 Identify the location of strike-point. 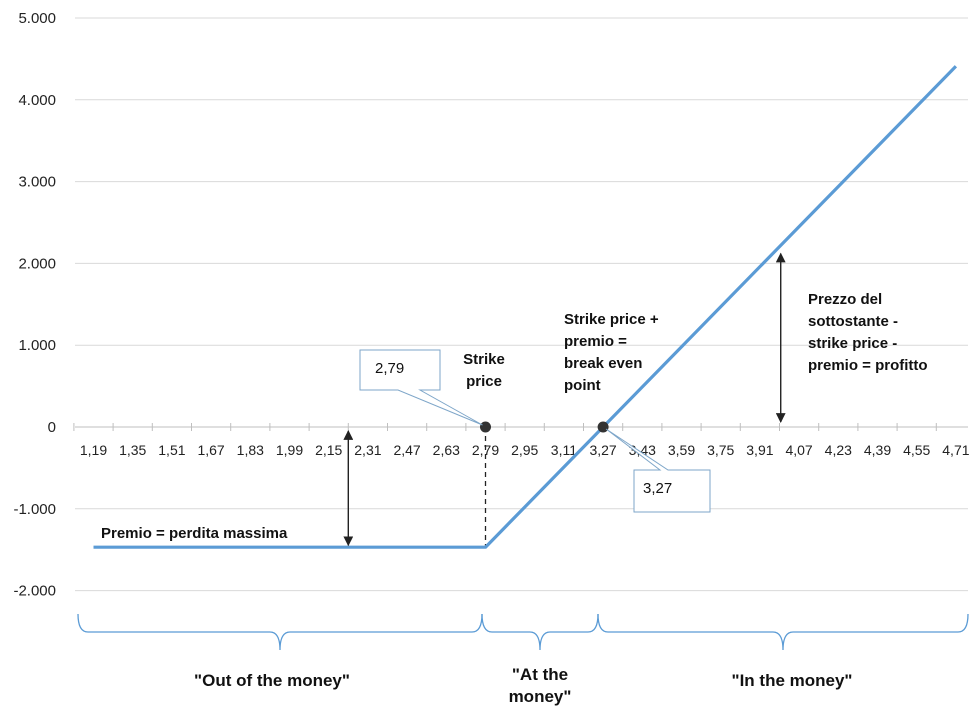
(485, 427).